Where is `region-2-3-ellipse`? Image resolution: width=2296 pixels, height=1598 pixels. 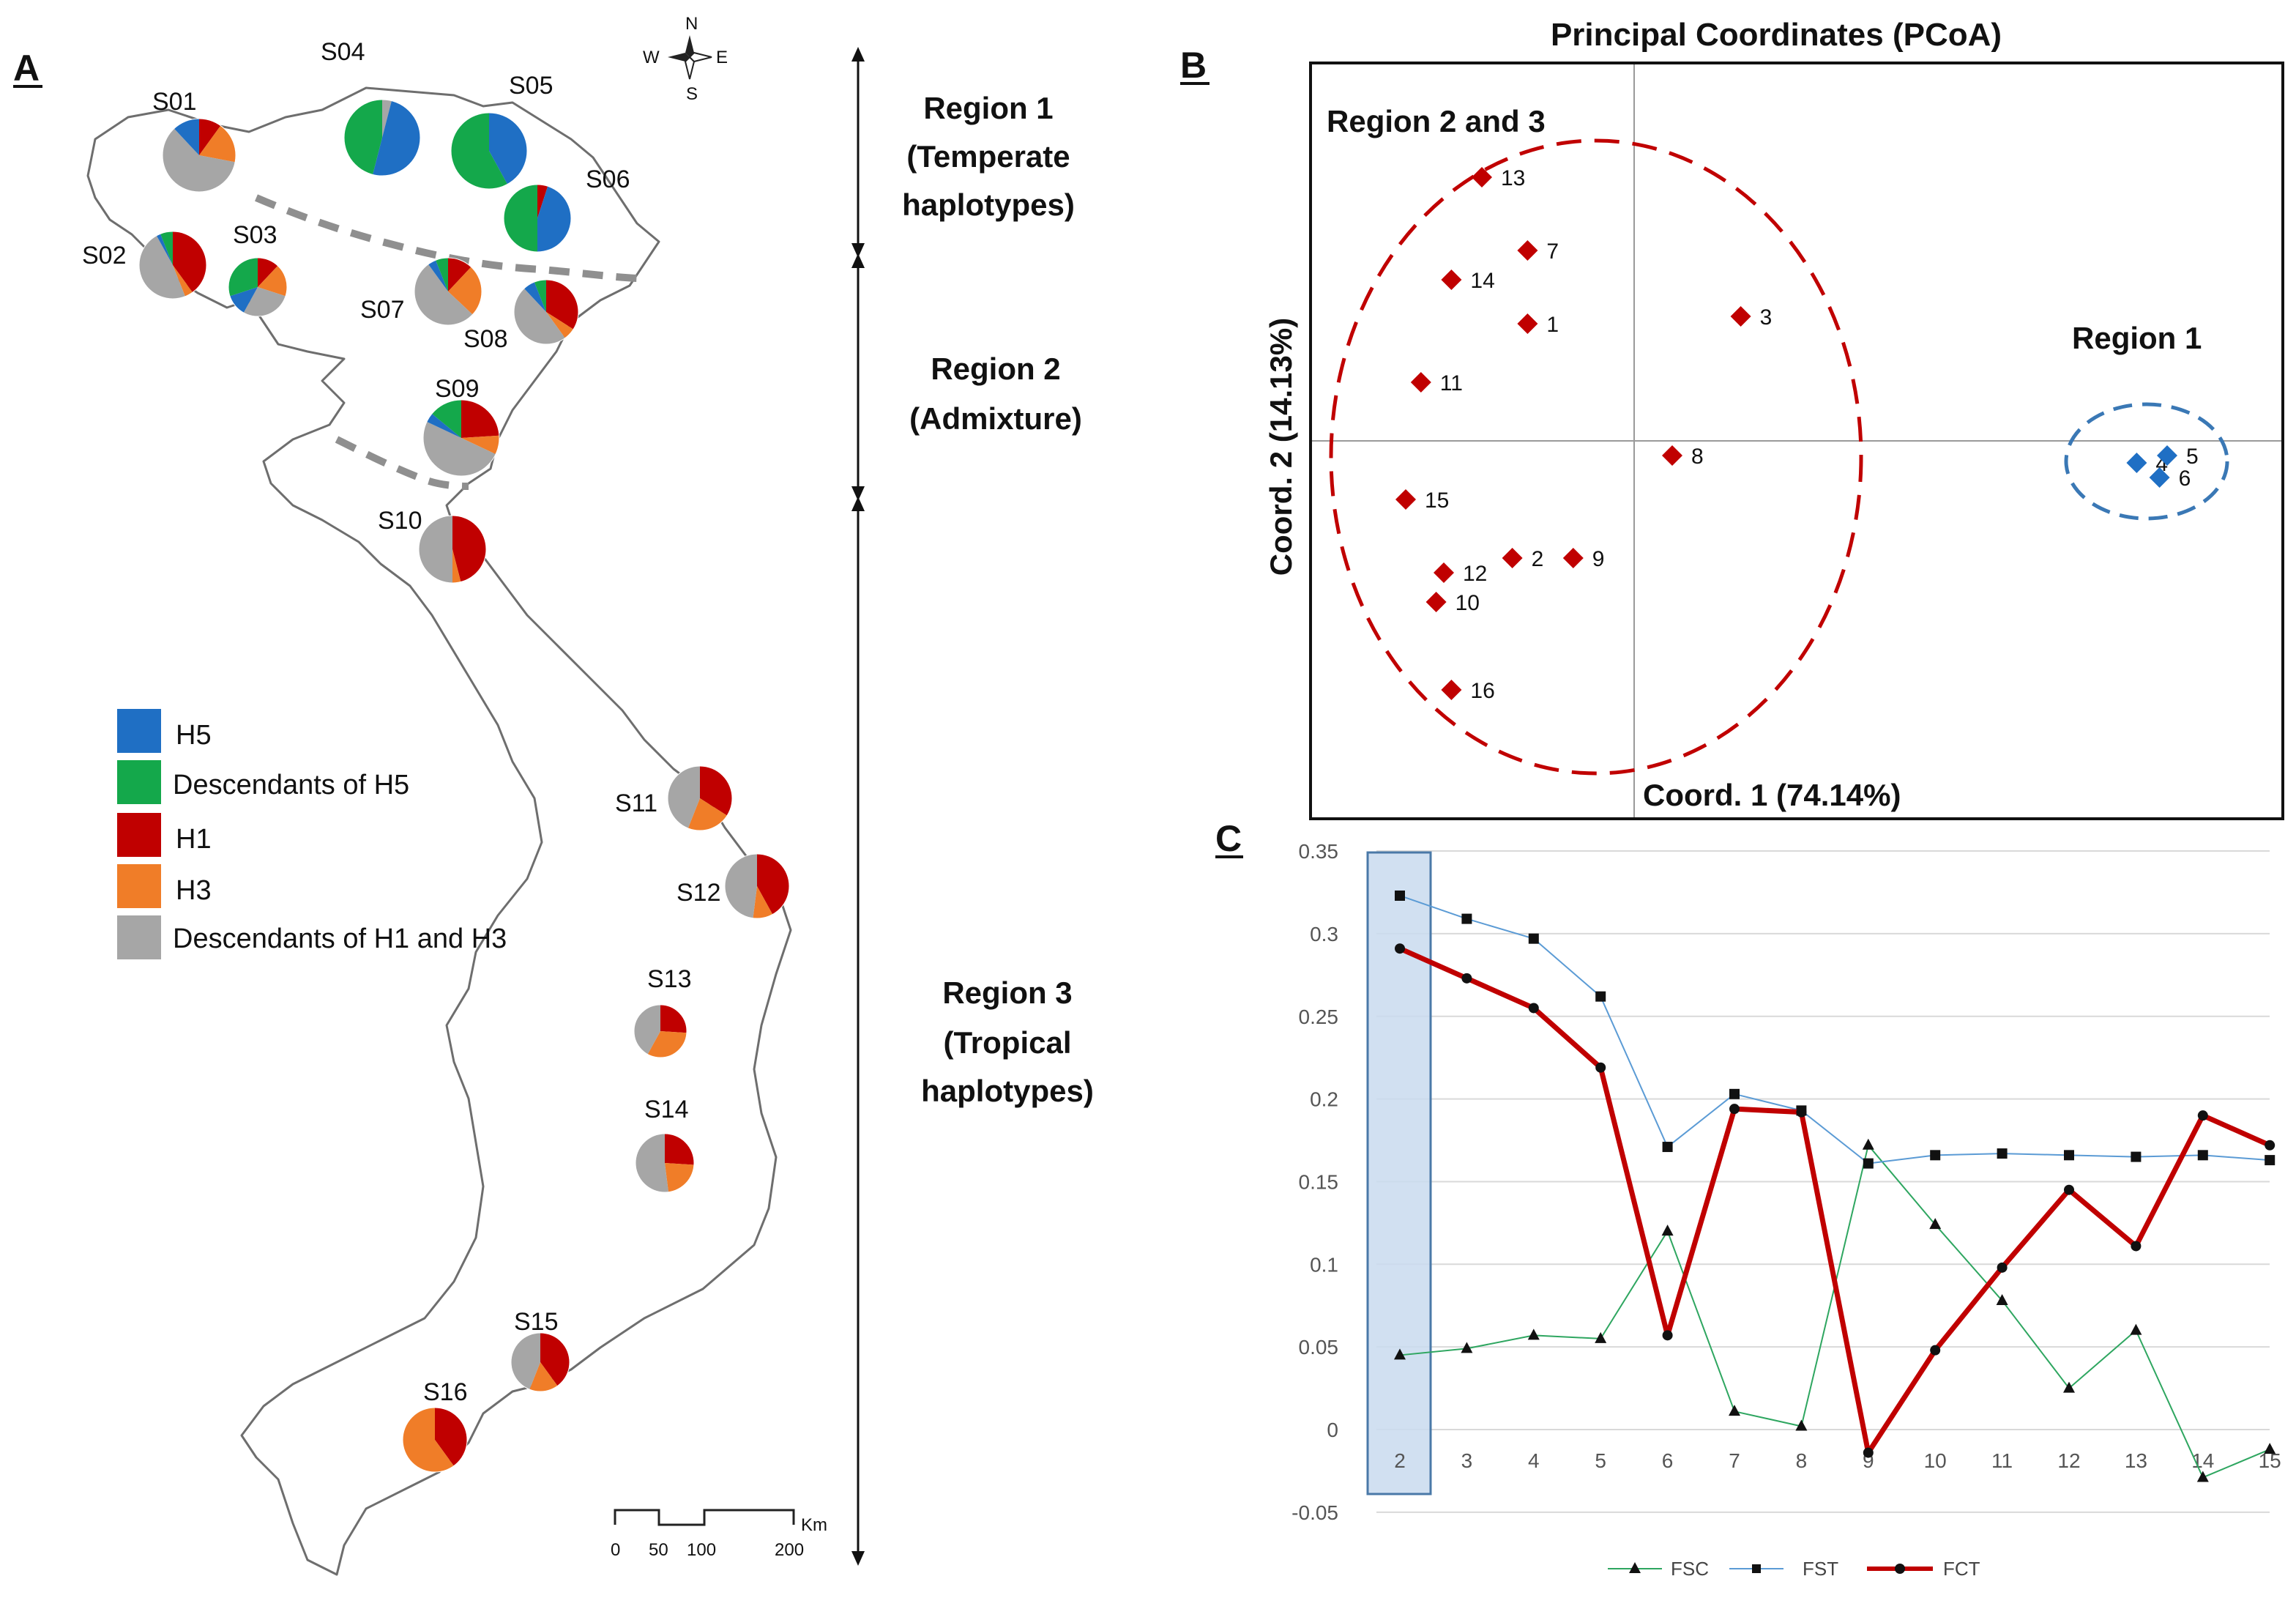
region-2-3-ellipse is located at coordinates (1596, 457).